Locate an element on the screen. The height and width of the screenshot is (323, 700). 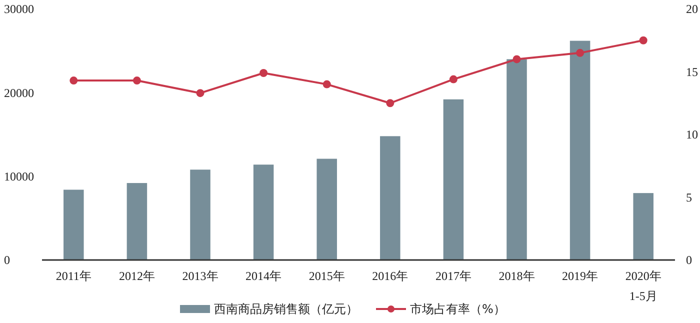
y2-tick-label: 15 is located at coordinates (692, 71).